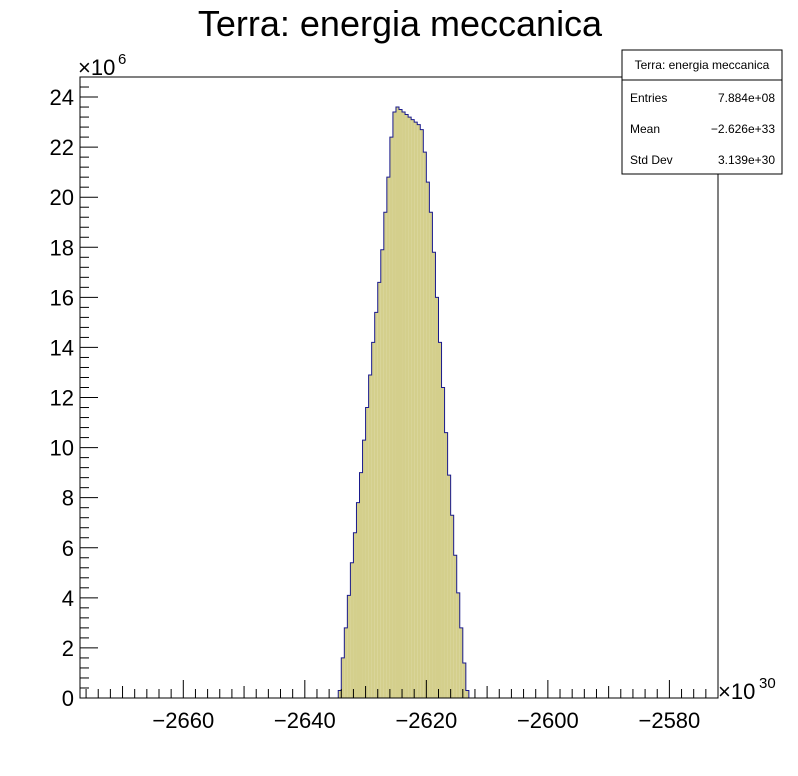  I want to click on x-axis: −2660 −2640 −2620 −2600 −2580, so click(402, 706).